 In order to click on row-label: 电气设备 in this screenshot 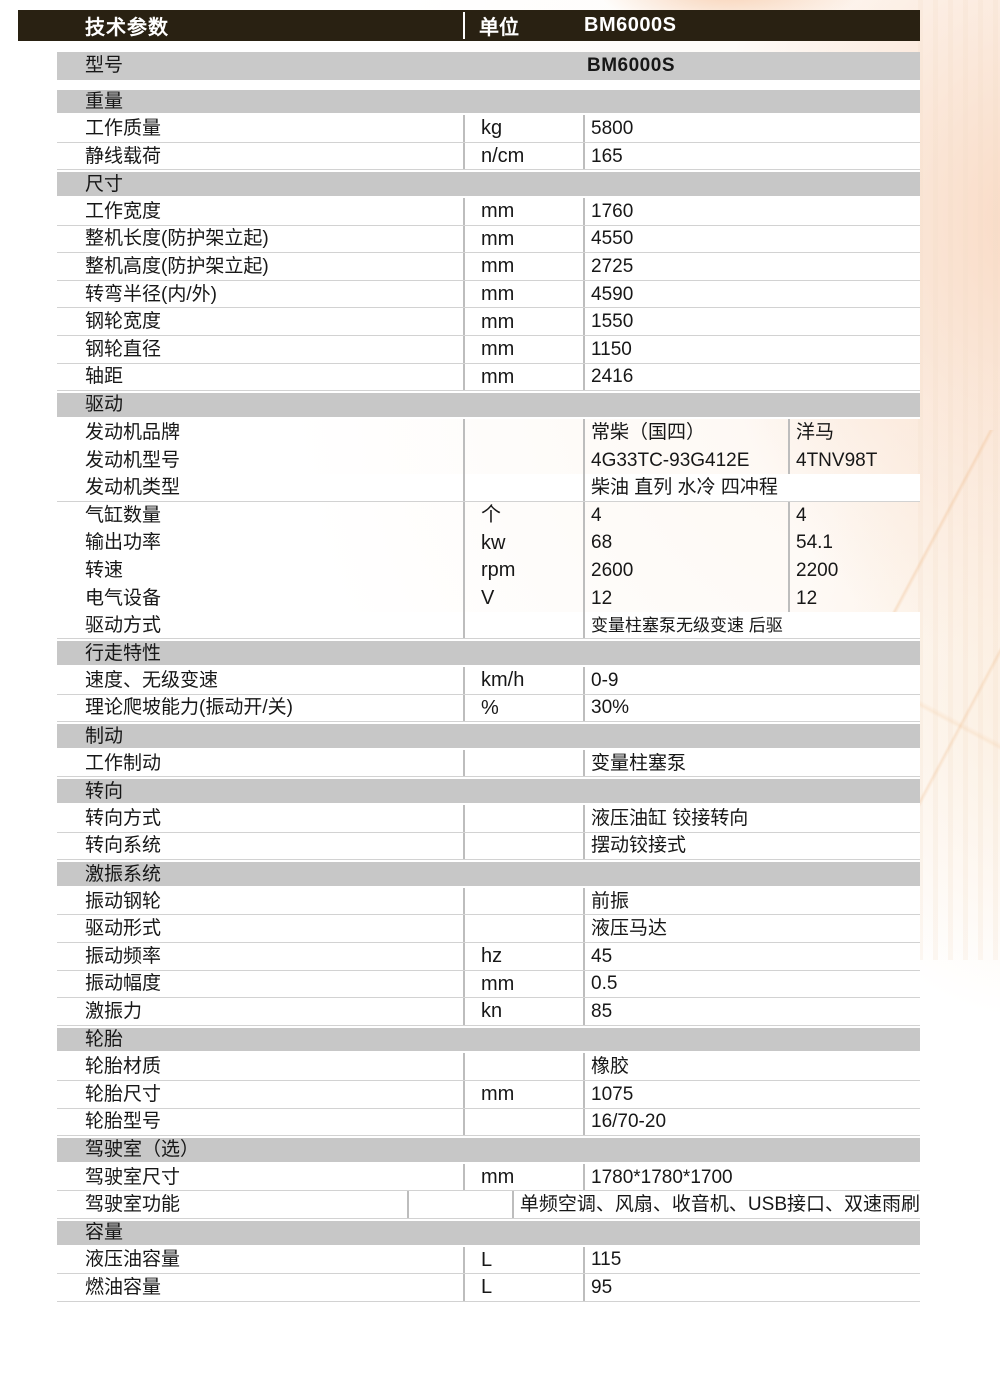, I will do `click(123, 598)`.